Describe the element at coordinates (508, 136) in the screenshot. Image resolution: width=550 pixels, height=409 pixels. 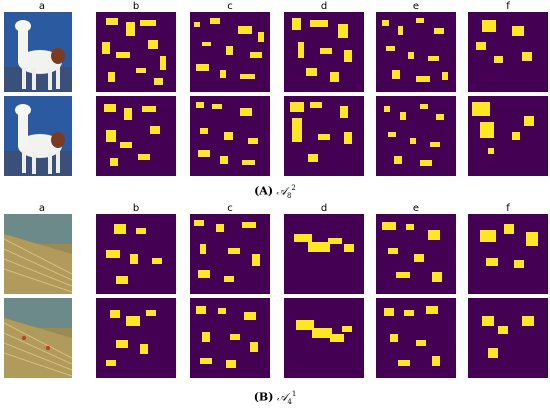
I see `attention-map-a2f` at that location.